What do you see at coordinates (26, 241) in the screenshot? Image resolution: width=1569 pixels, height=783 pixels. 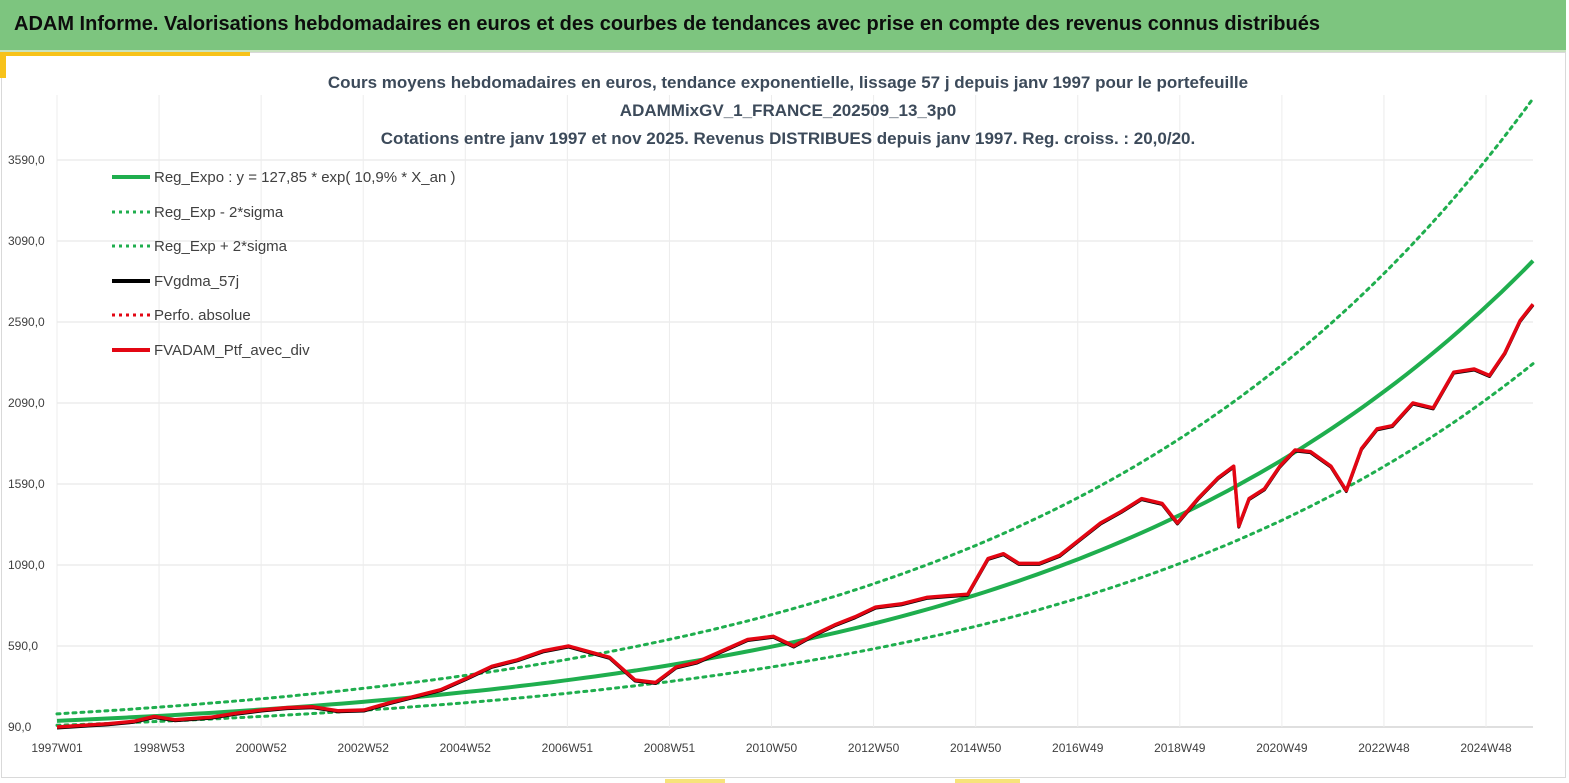 I see `y-tick-label: 3090,0` at bounding box center [26, 241].